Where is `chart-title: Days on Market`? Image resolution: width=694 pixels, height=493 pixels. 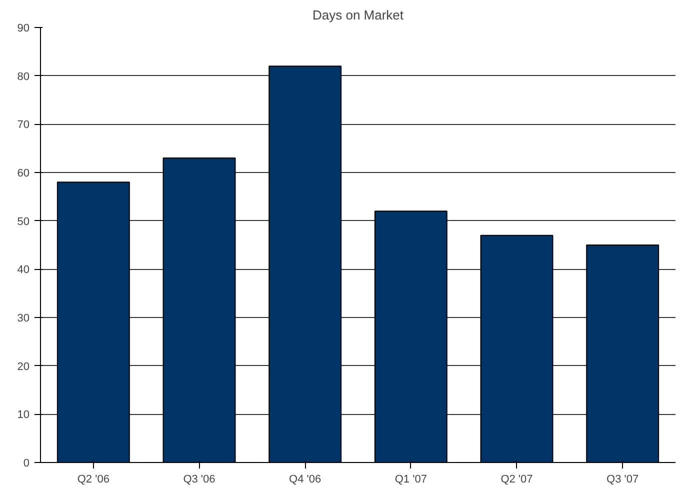 chart-title: Days on Market is located at coordinates (358, 15).